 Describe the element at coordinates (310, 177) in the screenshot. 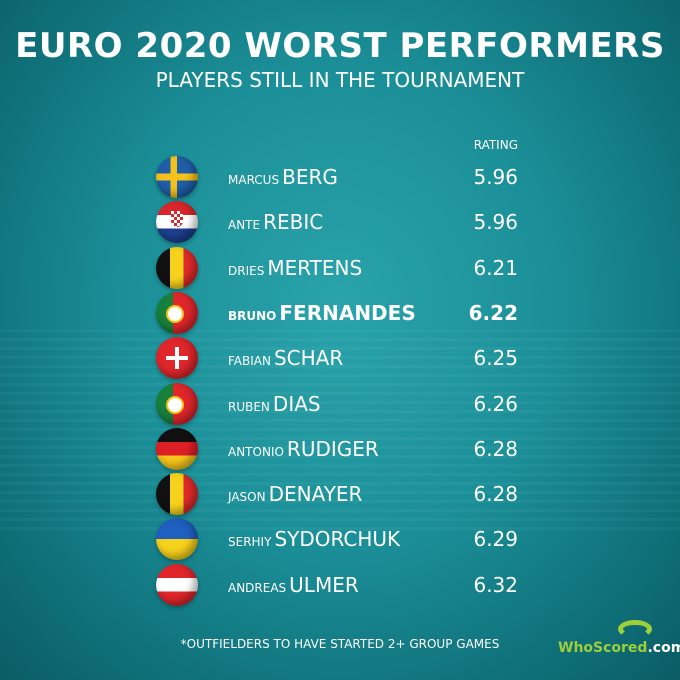

I see `last-name: BERG` at that location.